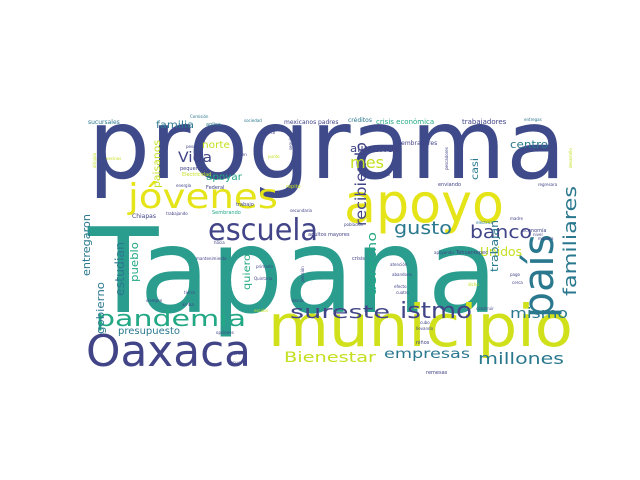 This screenshot has height=480, width=640. I want to click on word-secundaria: secundaria, so click(301, 210).